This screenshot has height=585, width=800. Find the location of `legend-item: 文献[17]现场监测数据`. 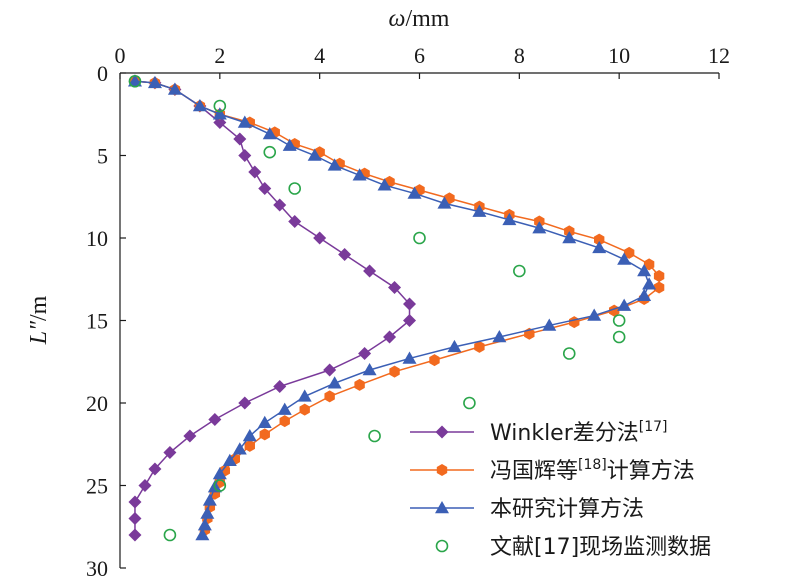

legend-item: 文献[17]现场监测数据 is located at coordinates (573, 547).